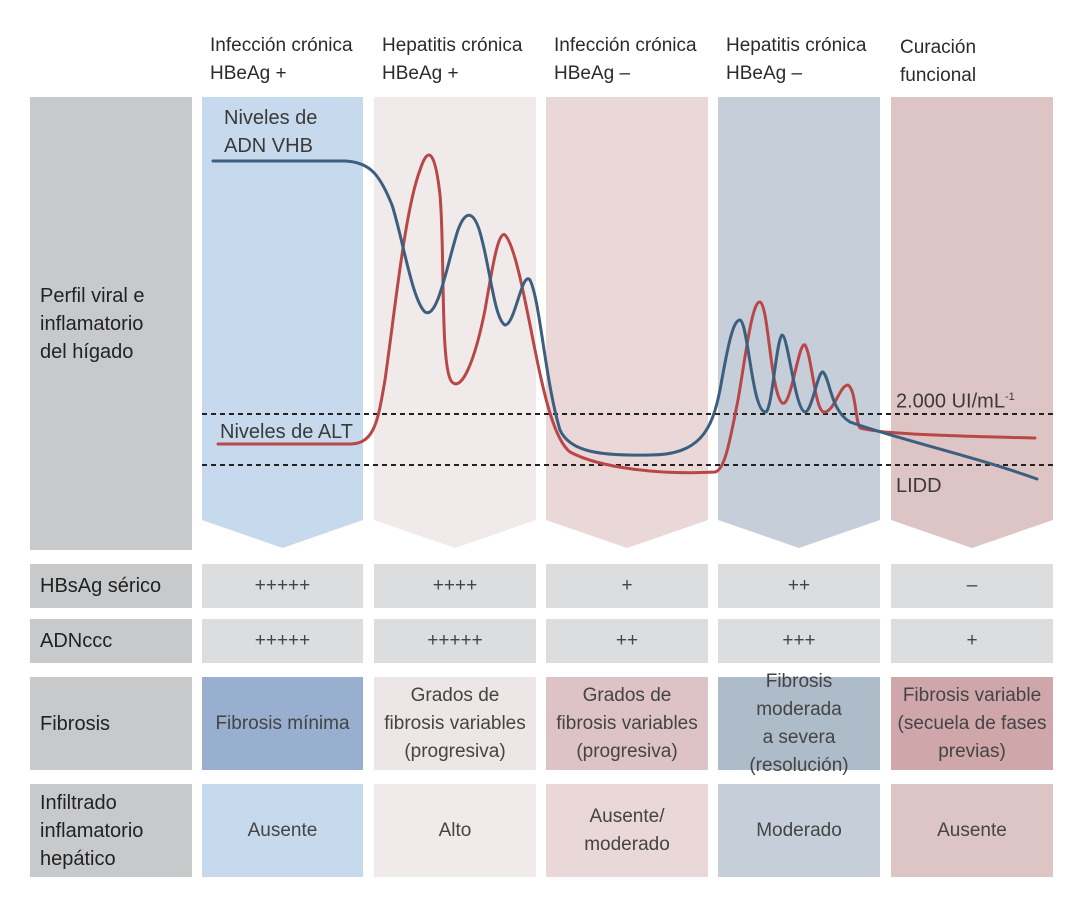  What do you see at coordinates (455, 586) in the screenshot?
I see `hbsag-cell-2: ++++` at bounding box center [455, 586].